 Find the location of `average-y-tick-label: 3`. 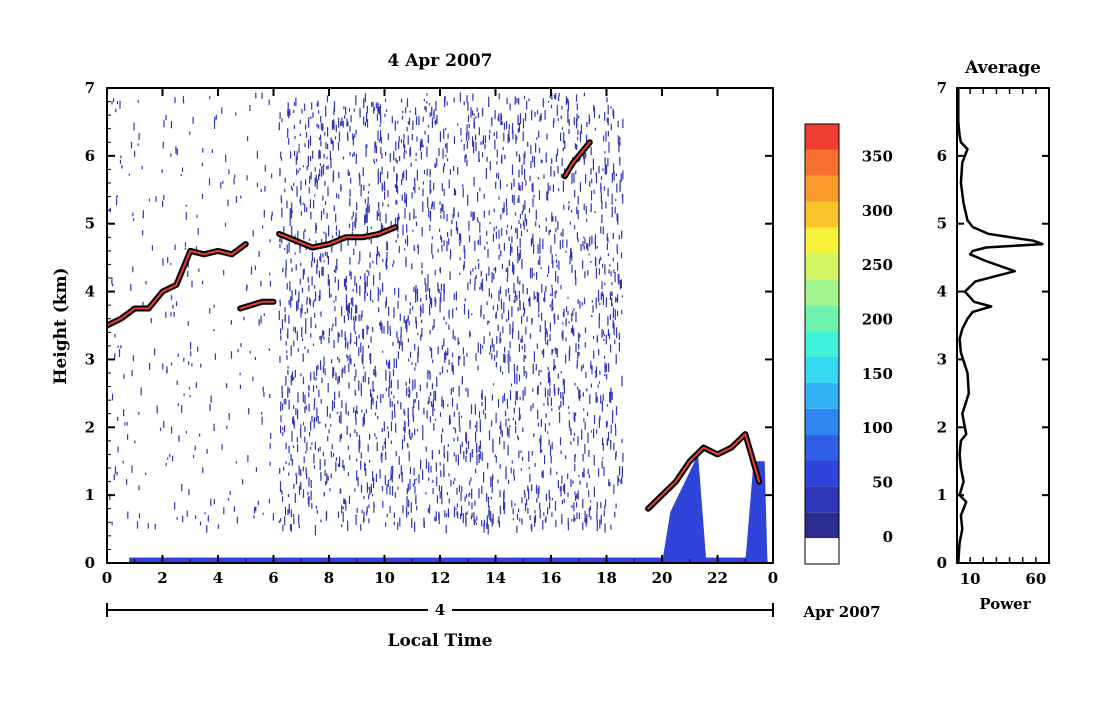

average-y-tick-label: 3 is located at coordinates (942, 359).